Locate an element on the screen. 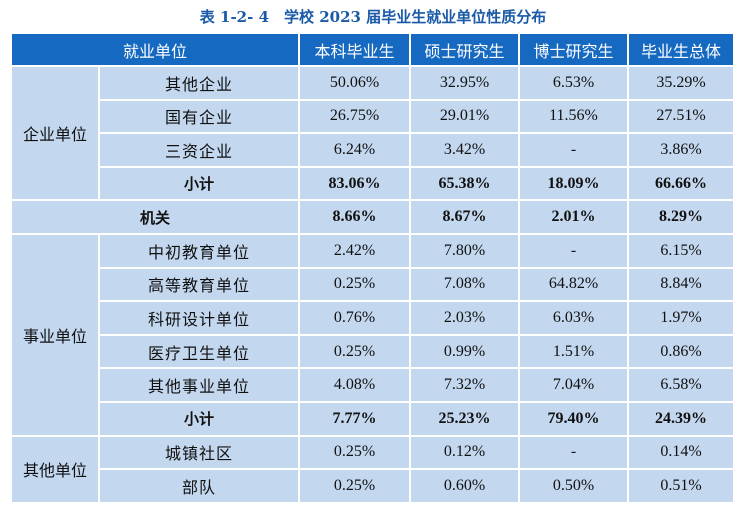 This screenshot has height=512, width=746. cell-master: 0.99% is located at coordinates (464, 351).